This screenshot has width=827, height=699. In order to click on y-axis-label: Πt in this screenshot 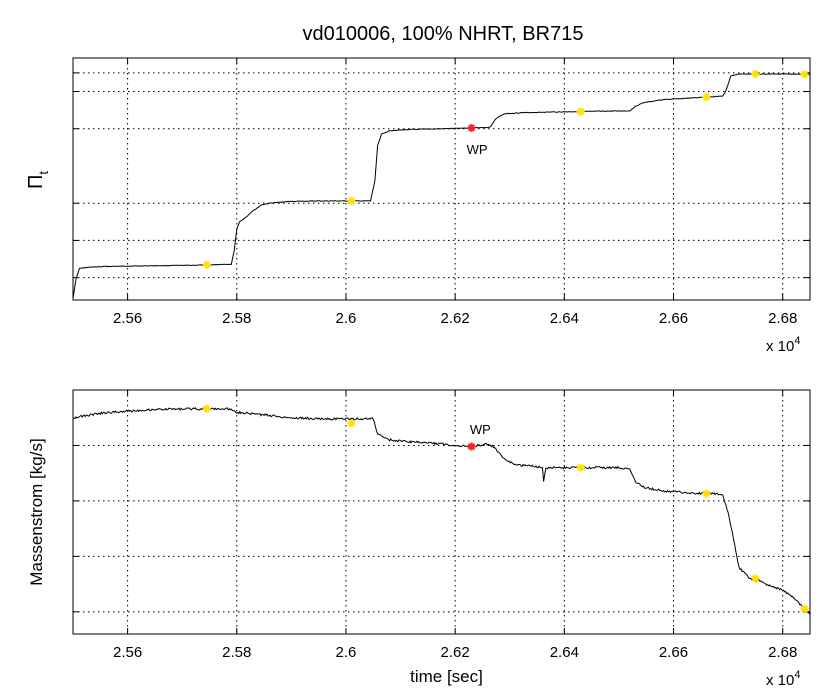, I will do `click(38, 180)`.